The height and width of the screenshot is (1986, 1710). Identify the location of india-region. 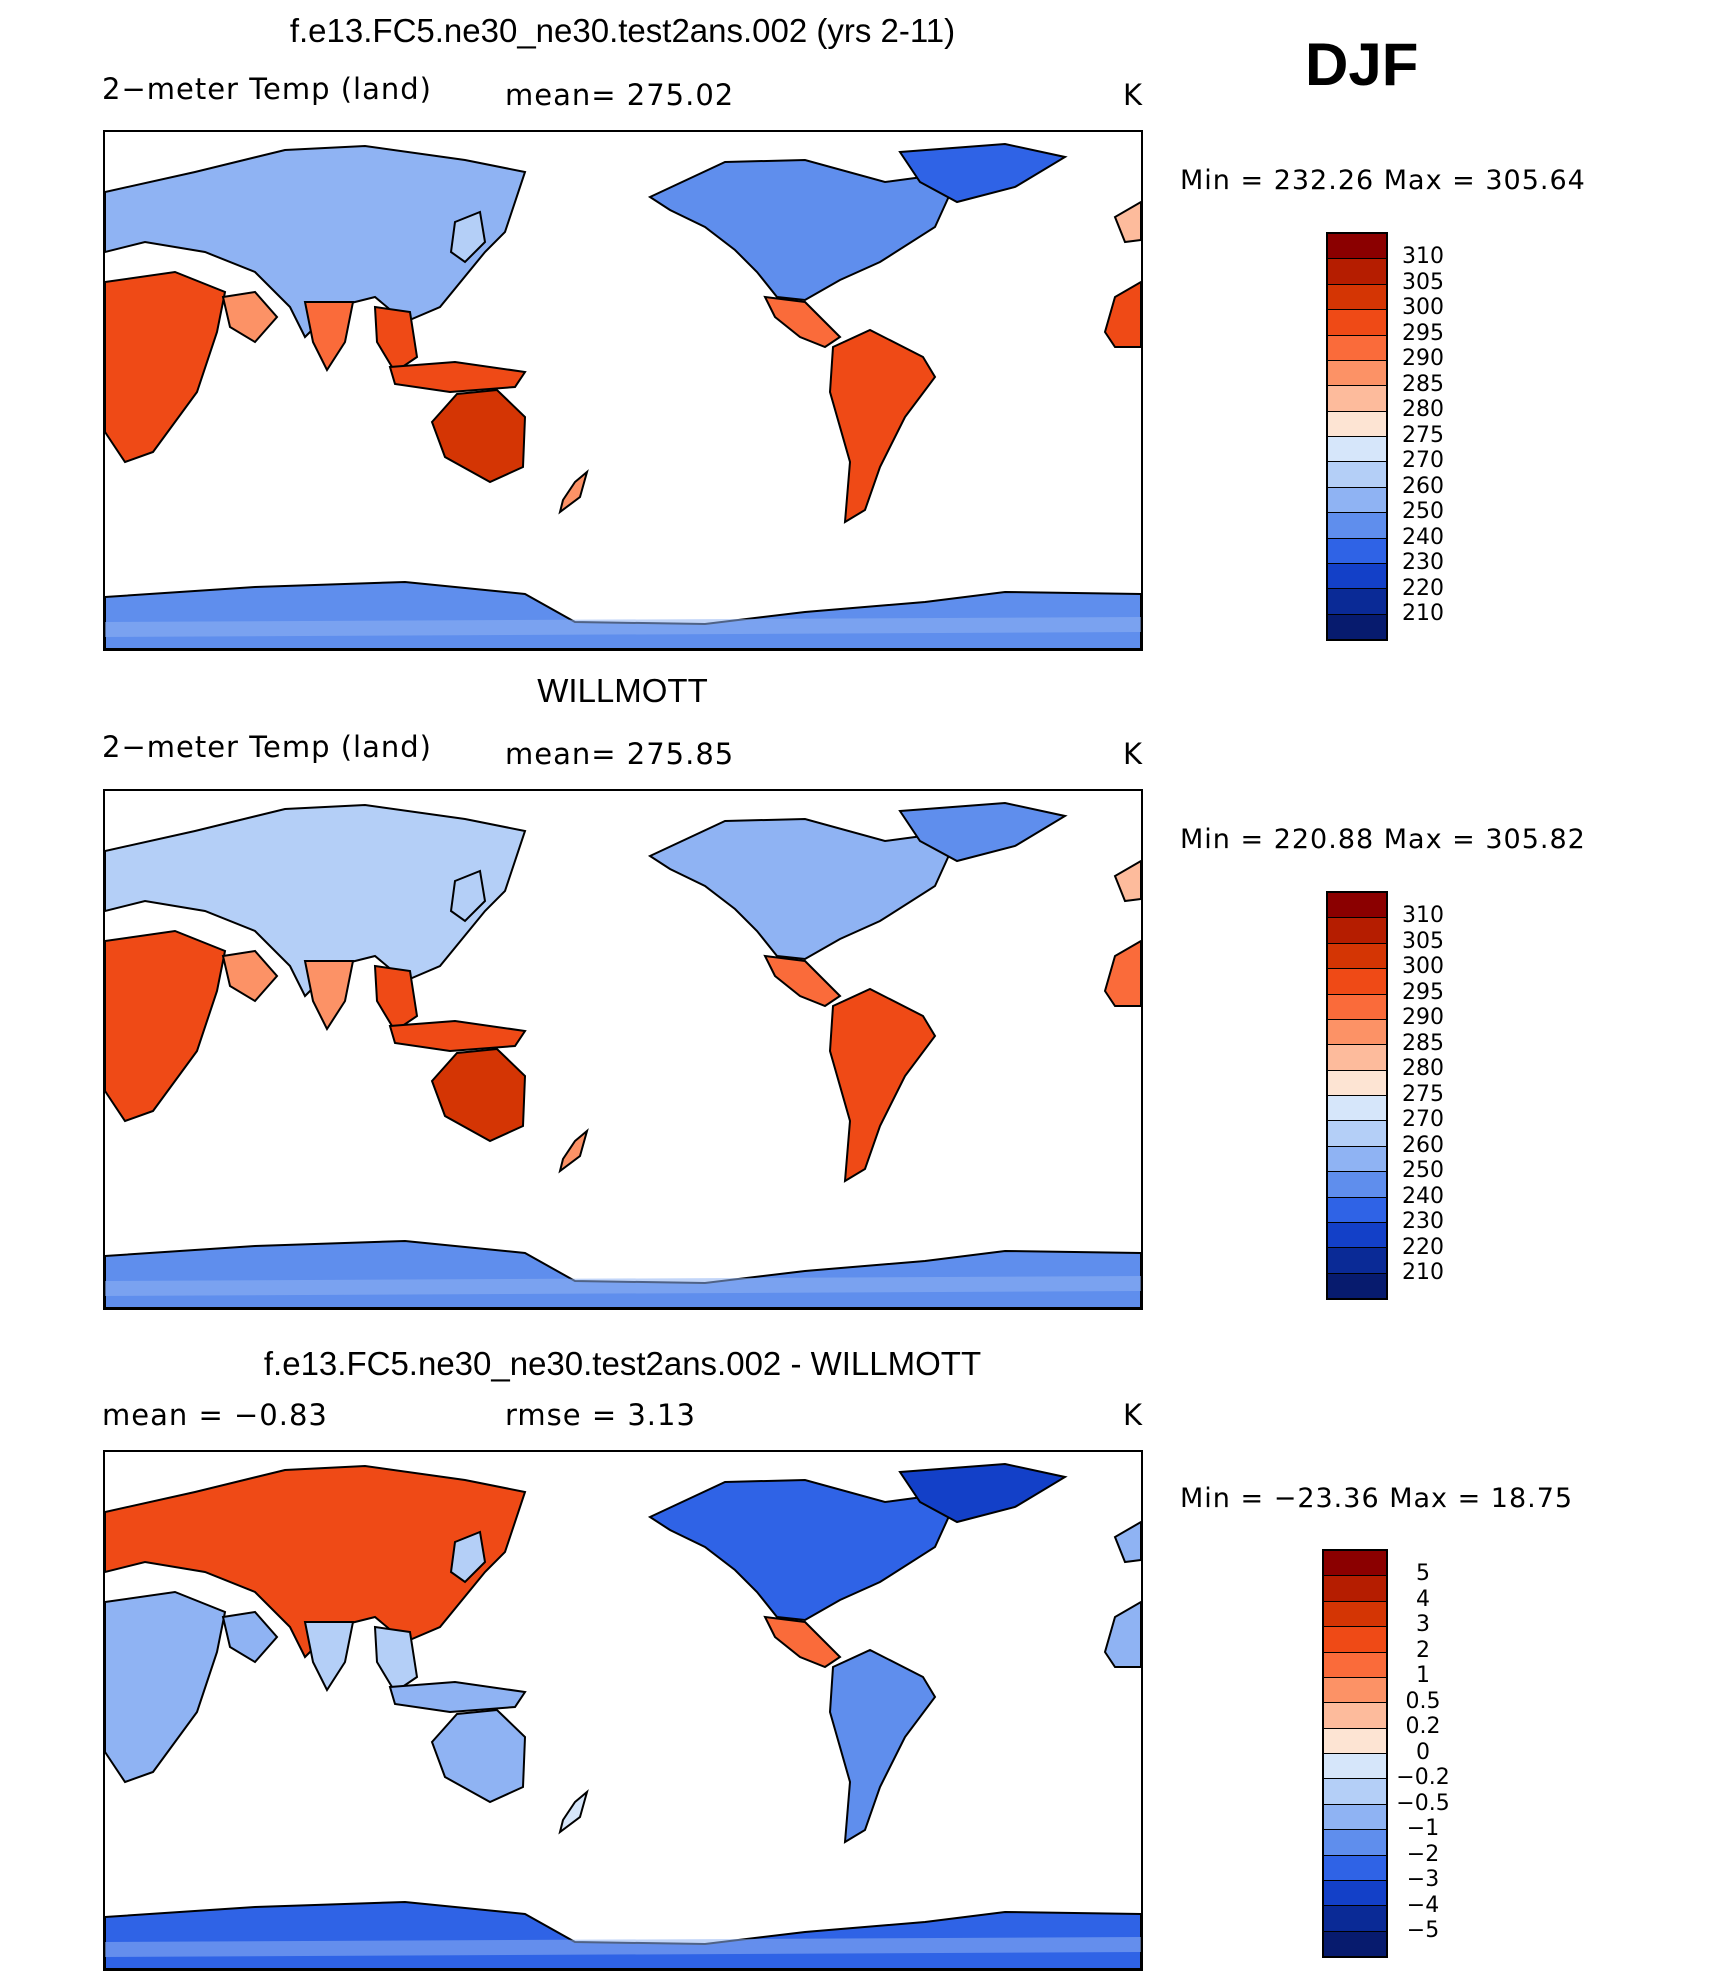
(329, 996).